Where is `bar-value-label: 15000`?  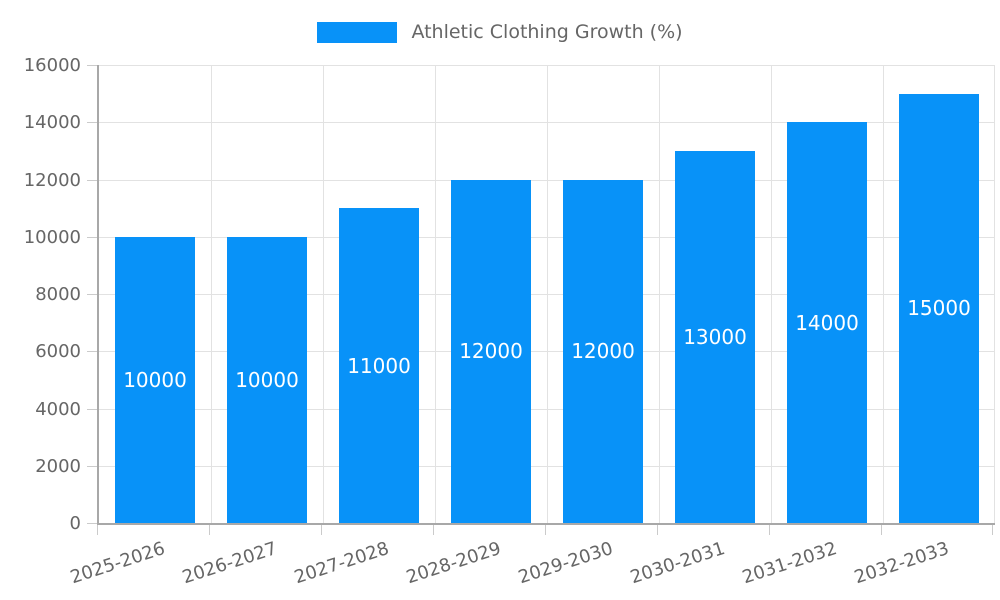 bar-value-label: 15000 is located at coordinates (939, 308).